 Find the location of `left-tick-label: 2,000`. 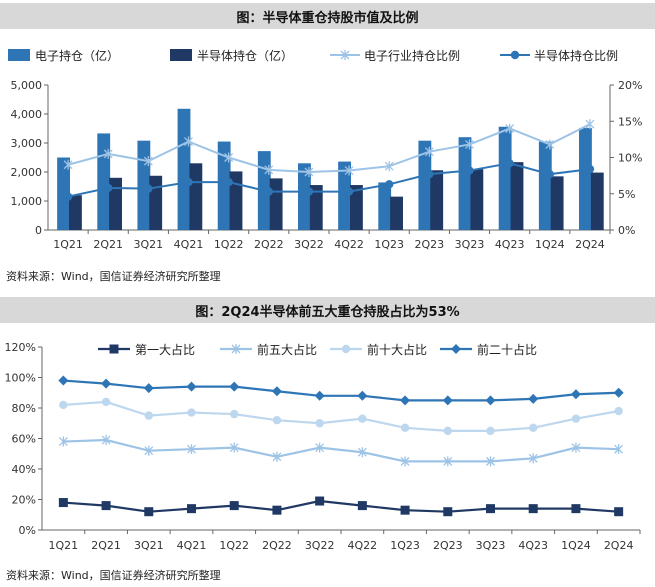

left-tick-label: 2,000 is located at coordinates (27, 172).